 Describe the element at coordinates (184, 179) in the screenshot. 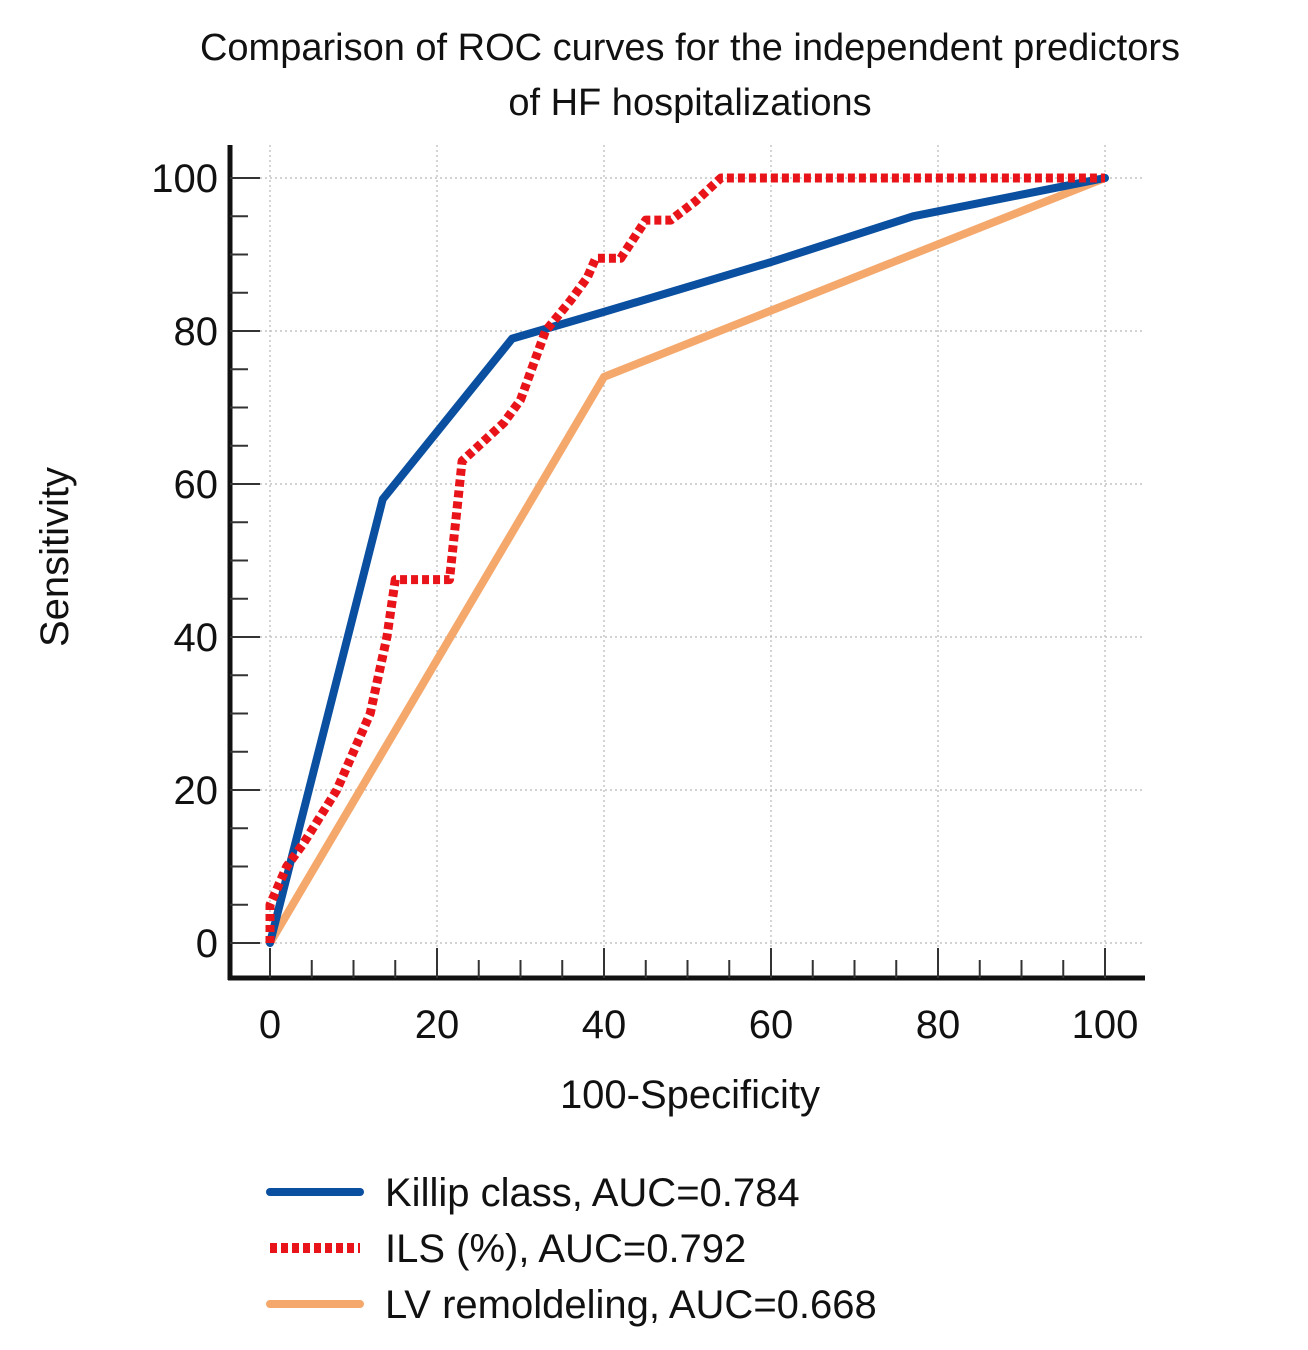

I see `y-tick-label-100: 100` at that location.